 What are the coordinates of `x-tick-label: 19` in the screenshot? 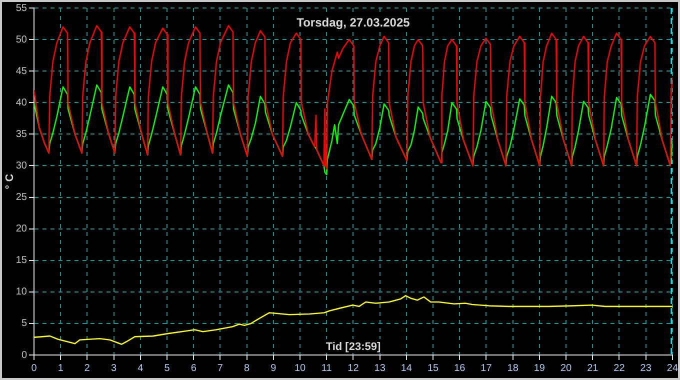 It's located at (540, 368).